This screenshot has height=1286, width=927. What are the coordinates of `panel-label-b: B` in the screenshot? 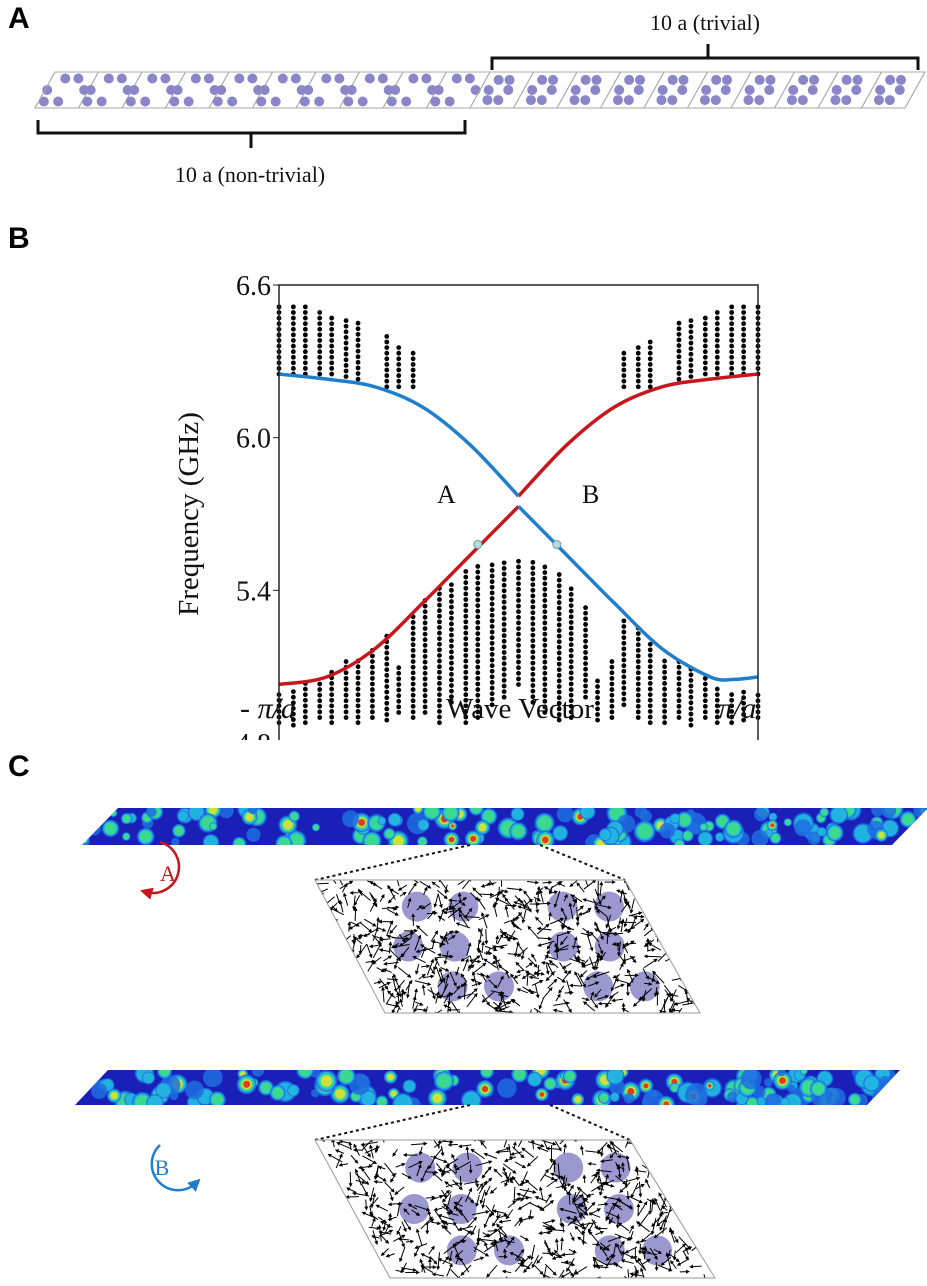 It's located at (19, 238).